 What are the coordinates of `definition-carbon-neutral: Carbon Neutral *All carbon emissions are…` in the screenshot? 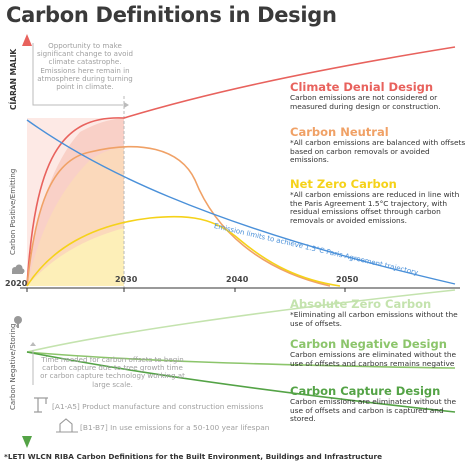 It's located at (380, 145).